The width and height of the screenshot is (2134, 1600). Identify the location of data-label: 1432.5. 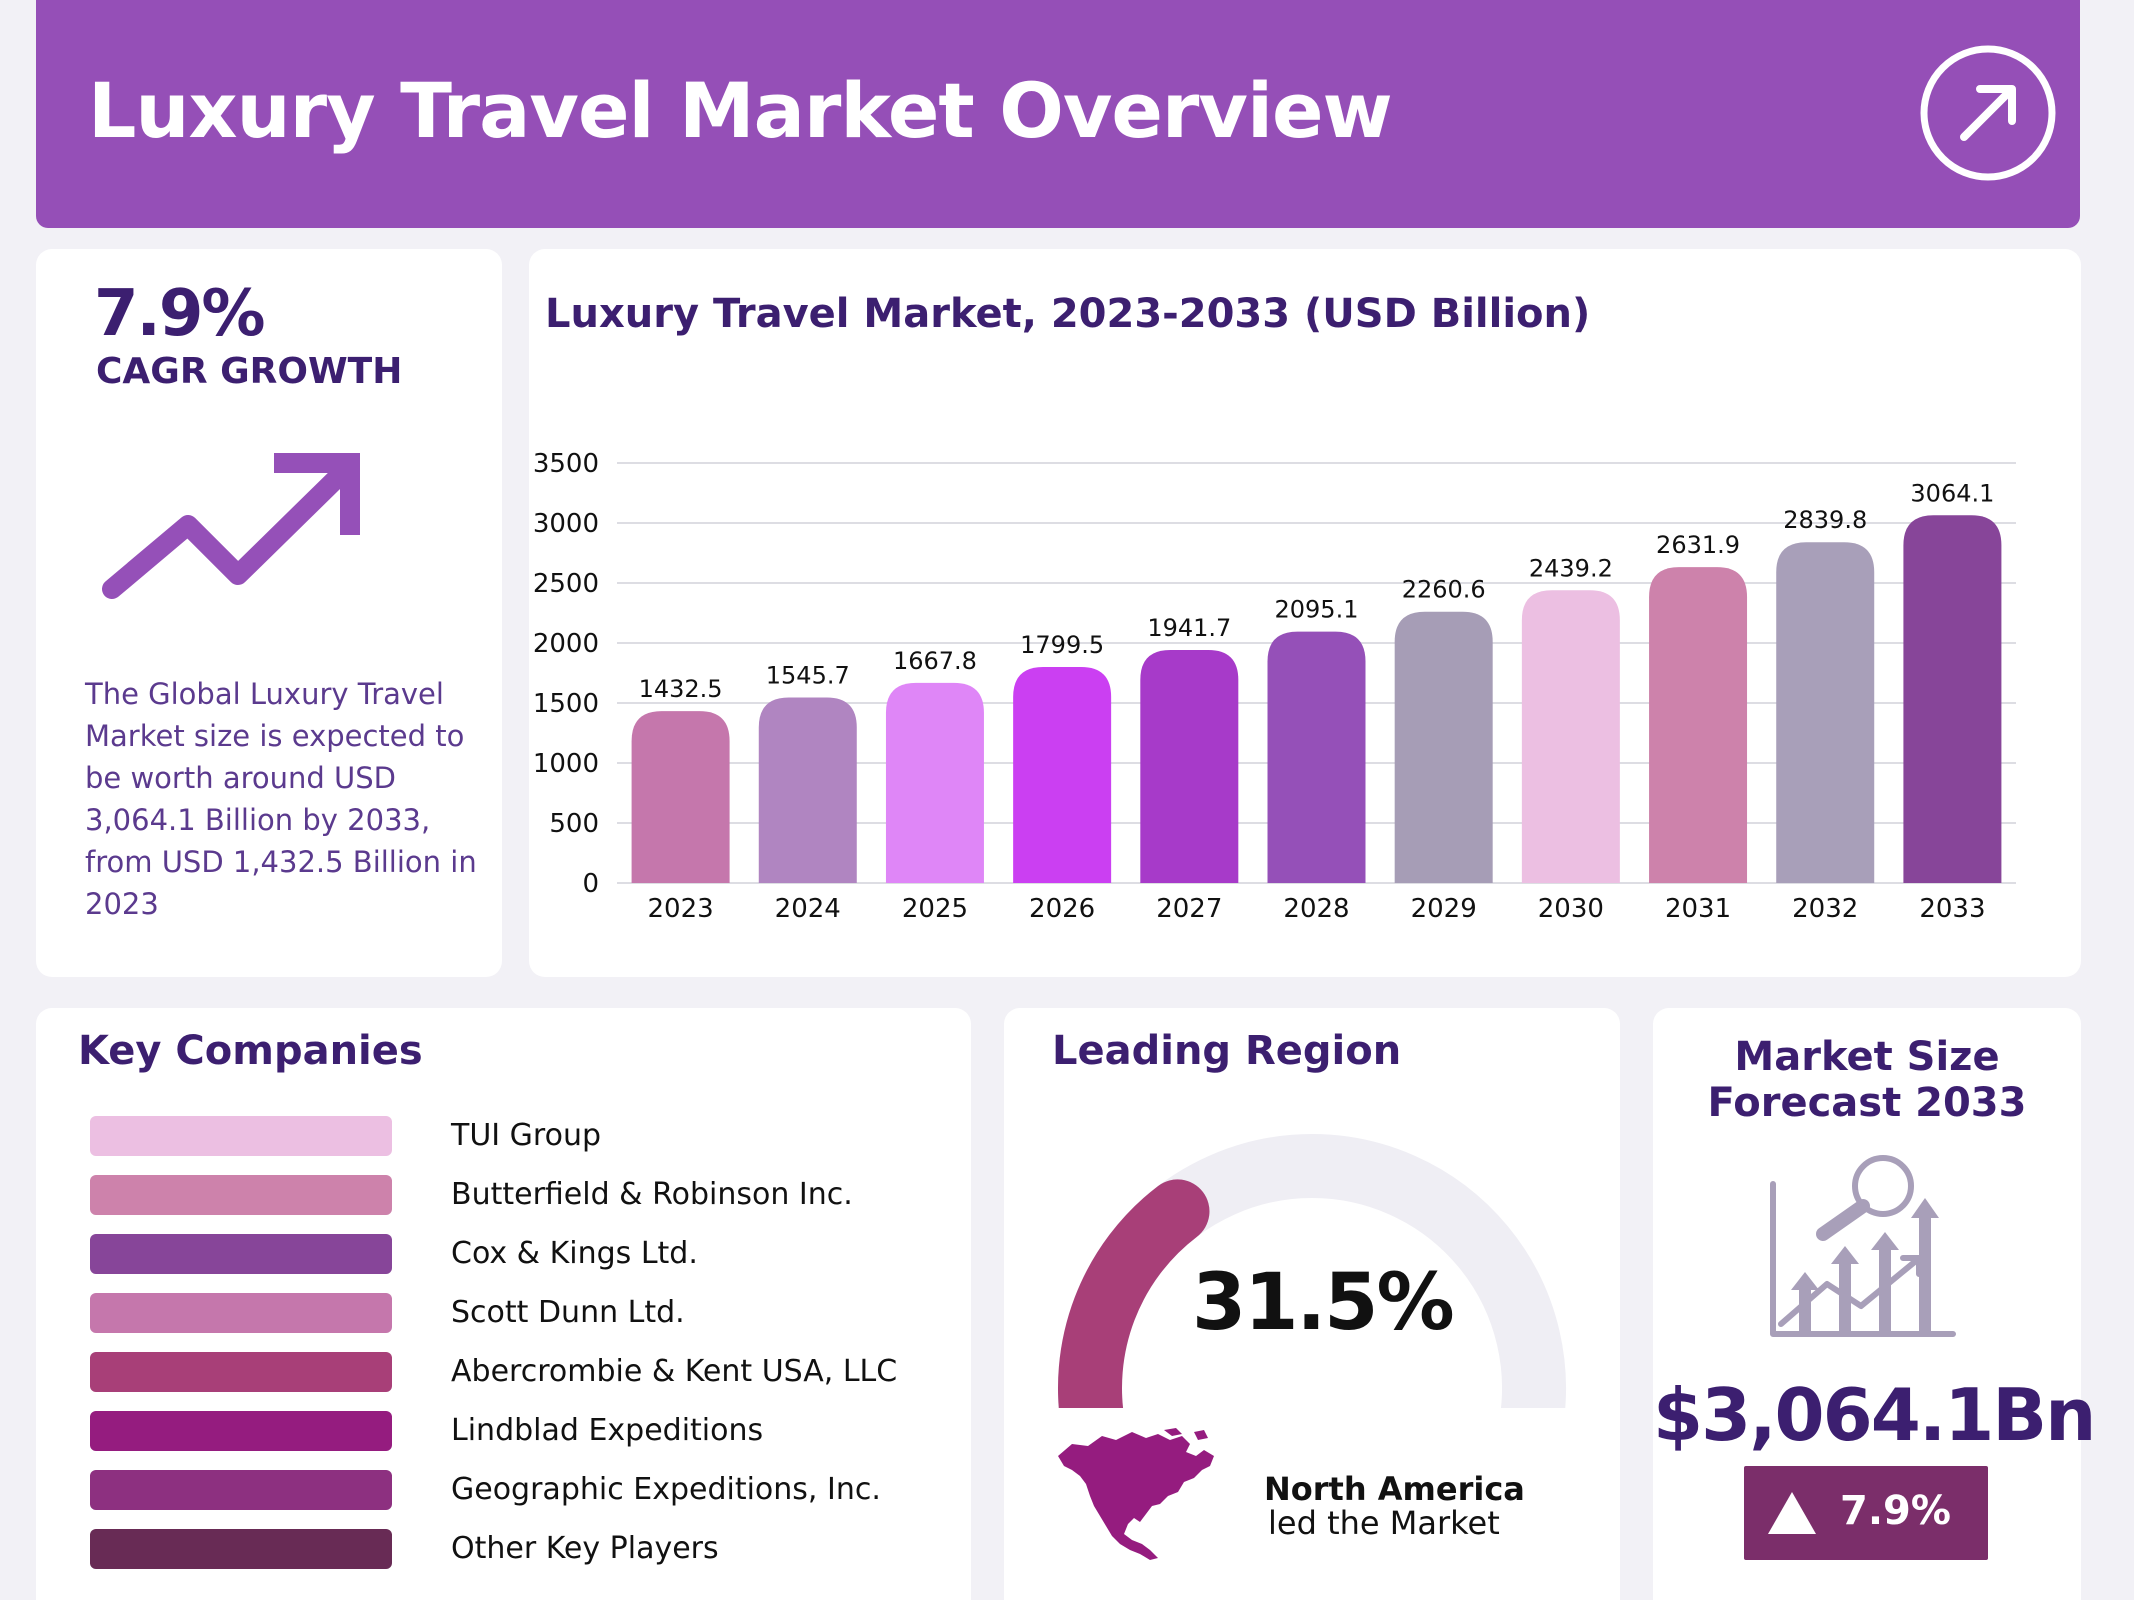
(681, 689).